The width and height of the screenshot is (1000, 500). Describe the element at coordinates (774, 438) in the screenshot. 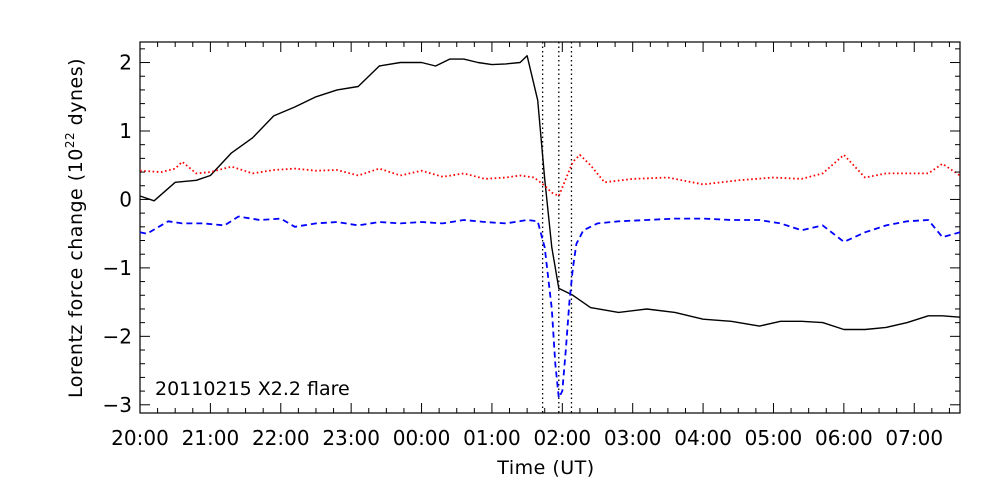

I see `x-tick-label: 05:00` at that location.